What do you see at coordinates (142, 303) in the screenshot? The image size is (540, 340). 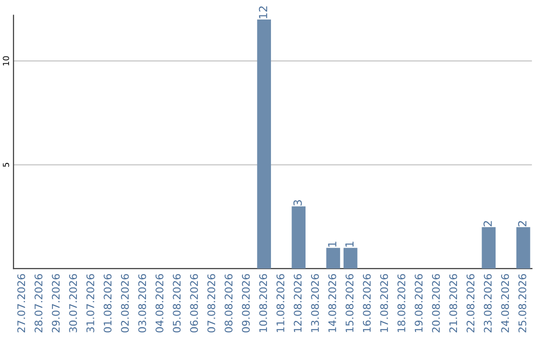 I see `x-tick-label: 03.08.2026` at bounding box center [142, 303].